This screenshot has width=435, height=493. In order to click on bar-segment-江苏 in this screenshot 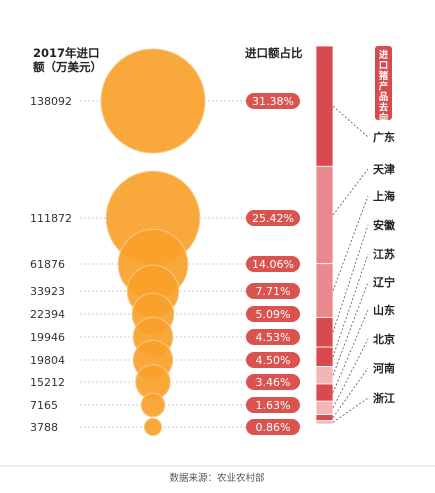, I will do `click(324, 357)`.